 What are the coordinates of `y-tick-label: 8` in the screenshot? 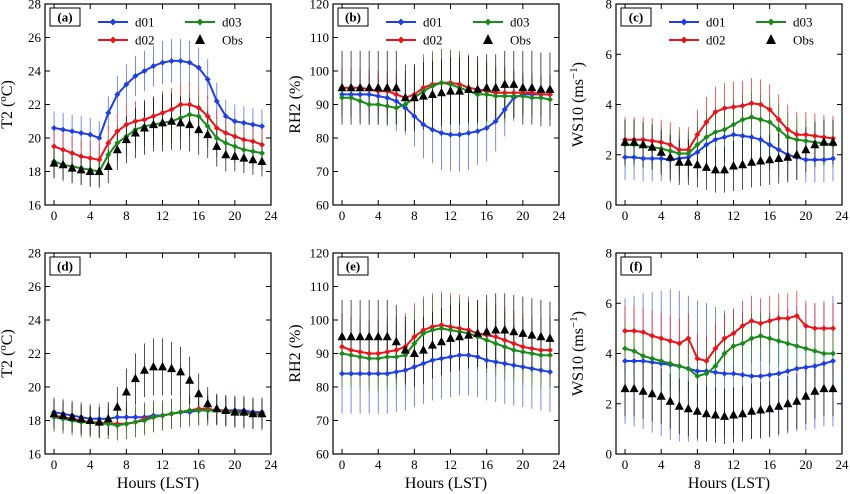 It's located at (609, 253).